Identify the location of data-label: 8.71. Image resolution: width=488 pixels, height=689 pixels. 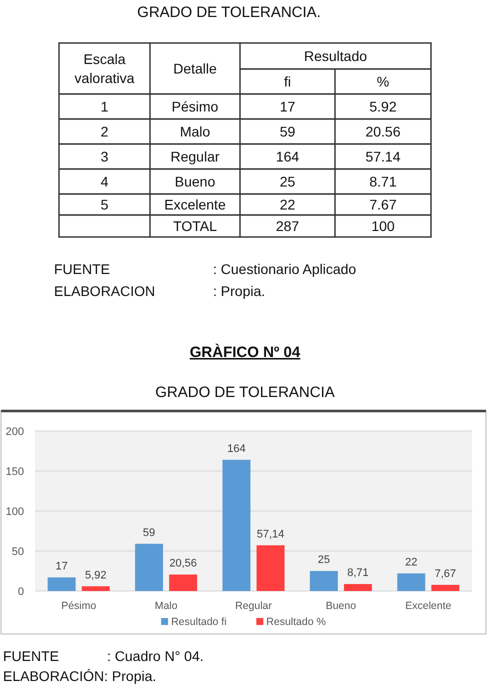
(383, 182).